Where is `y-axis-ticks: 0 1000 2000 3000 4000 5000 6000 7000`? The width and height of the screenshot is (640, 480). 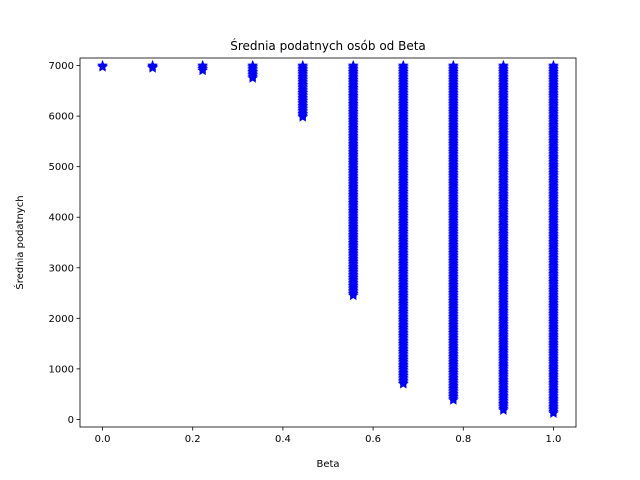 y-axis-ticks: 0 1000 2000 3000 4000 5000 6000 7000 is located at coordinates (64, 243).